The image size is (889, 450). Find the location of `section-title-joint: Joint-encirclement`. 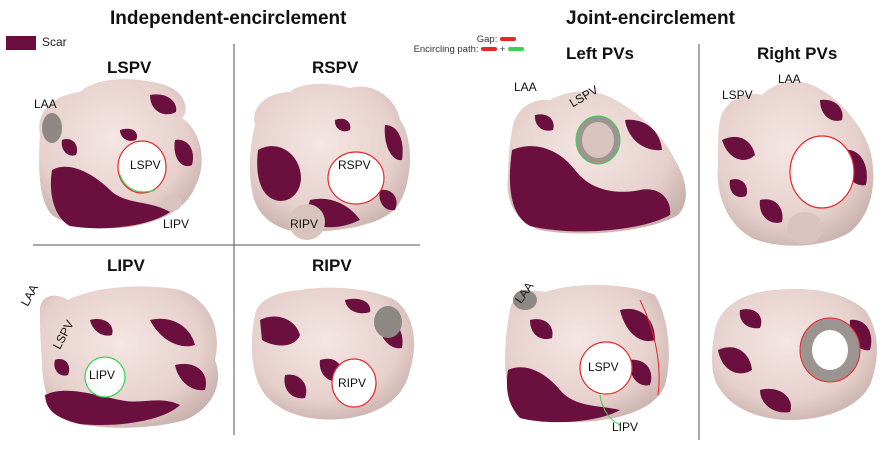

section-title-joint: Joint-encirclement is located at coordinates (650, 18).